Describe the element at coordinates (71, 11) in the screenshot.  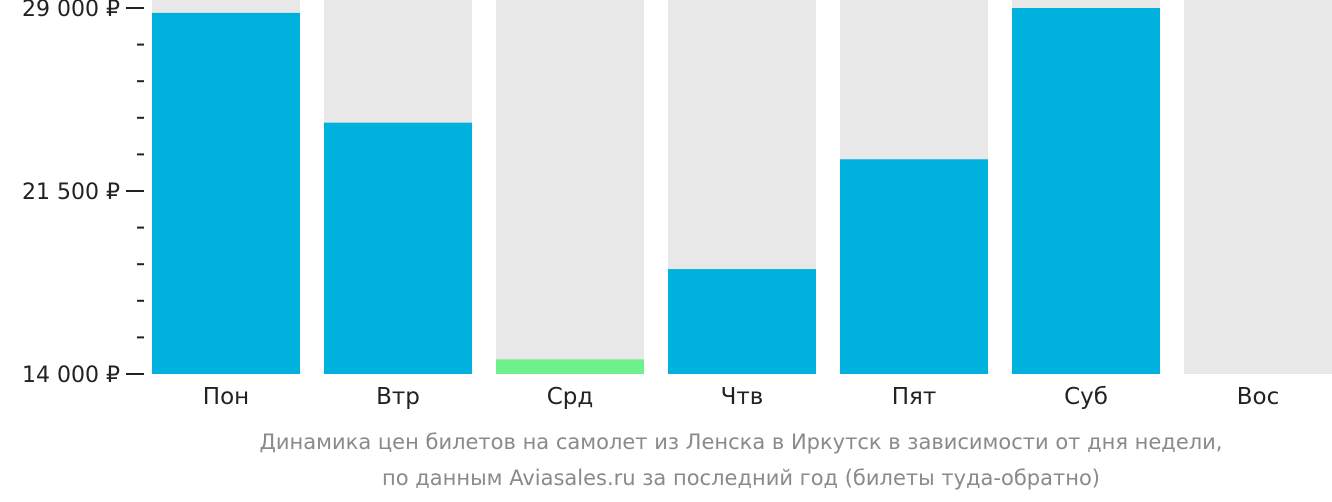
I see `y-tick-label-0: 29 000 ₽` at that location.